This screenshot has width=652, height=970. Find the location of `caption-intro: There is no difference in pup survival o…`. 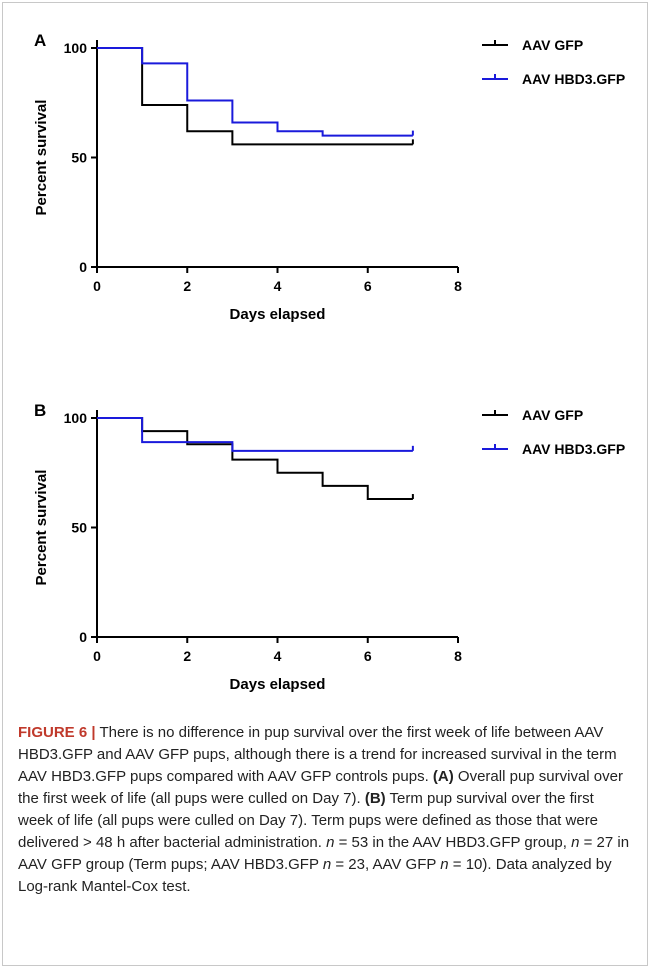

caption-intro: There is no difference in pup survival o… is located at coordinates (317, 754).